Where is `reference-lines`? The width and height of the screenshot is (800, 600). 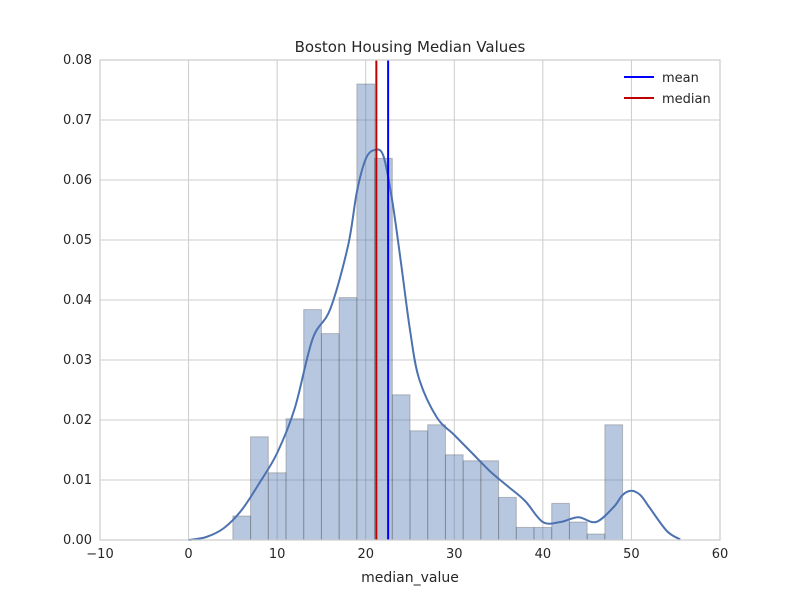
reference-lines is located at coordinates (382, 300).